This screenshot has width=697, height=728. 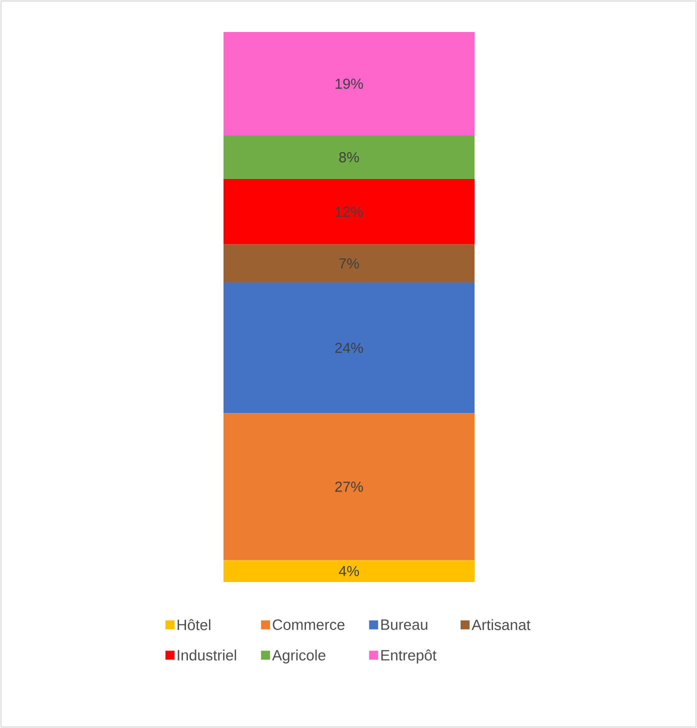 What do you see at coordinates (501, 624) in the screenshot?
I see `legend-label: Artisanat` at bounding box center [501, 624].